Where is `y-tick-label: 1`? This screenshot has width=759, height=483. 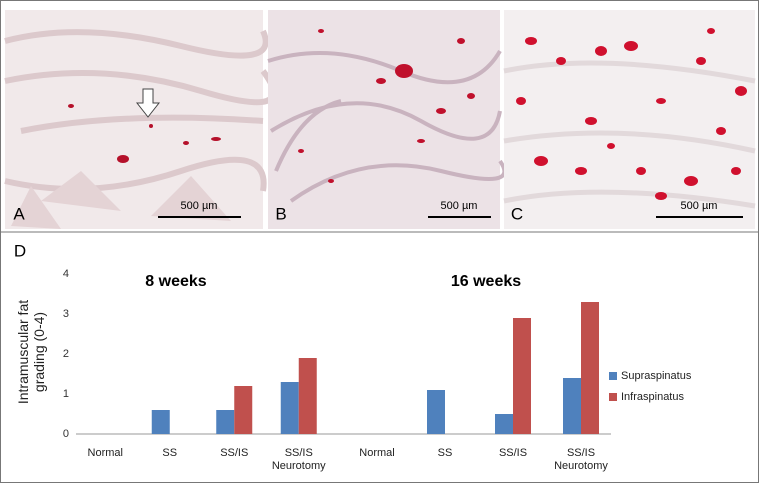
y-tick-label: 1 is located at coordinates (66, 394).